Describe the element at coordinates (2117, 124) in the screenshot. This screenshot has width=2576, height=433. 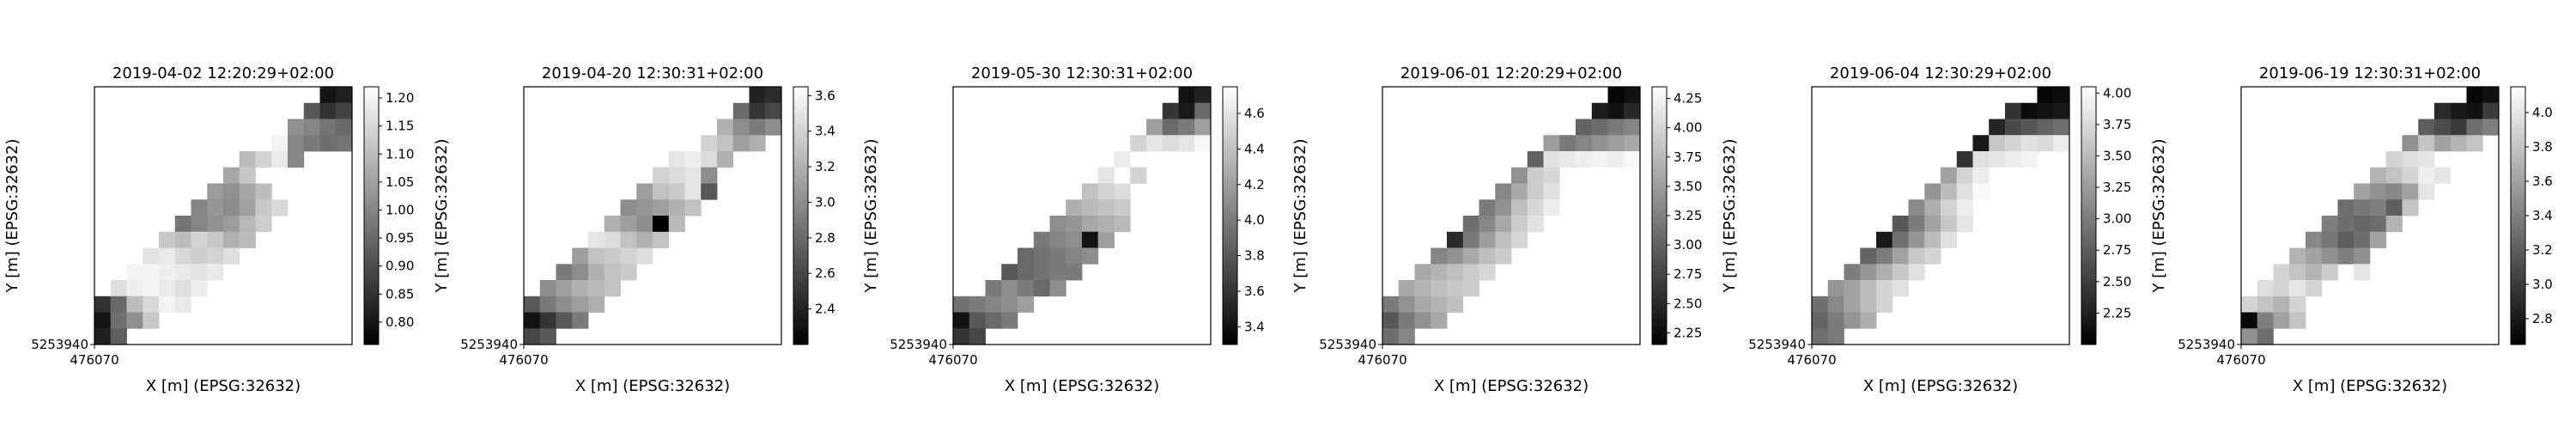
I see `colorbar-tick-label: 3.75` at that location.